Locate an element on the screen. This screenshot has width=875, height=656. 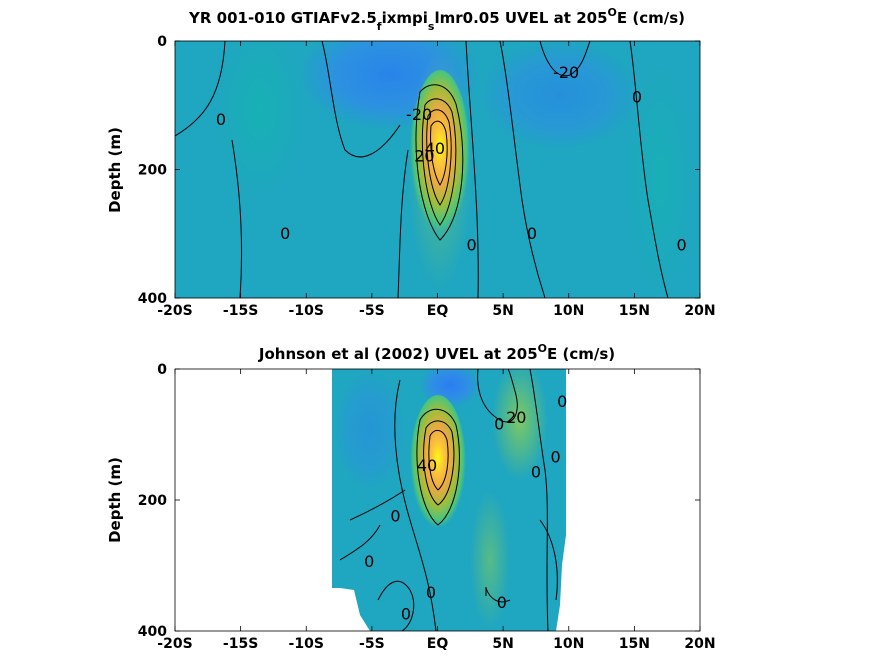
contour-lines is located at coordinates (448, 500).